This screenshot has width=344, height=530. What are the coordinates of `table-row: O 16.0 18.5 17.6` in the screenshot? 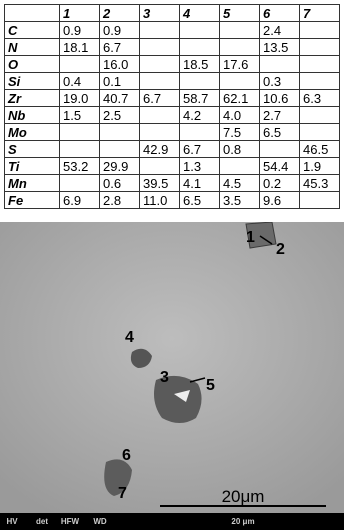 It's located at (172, 64).